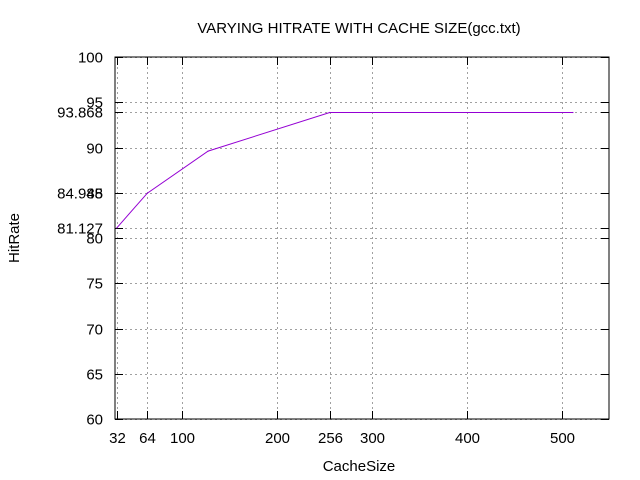 The width and height of the screenshot is (640, 480). I want to click on y-tick-label: 90, so click(94, 149).